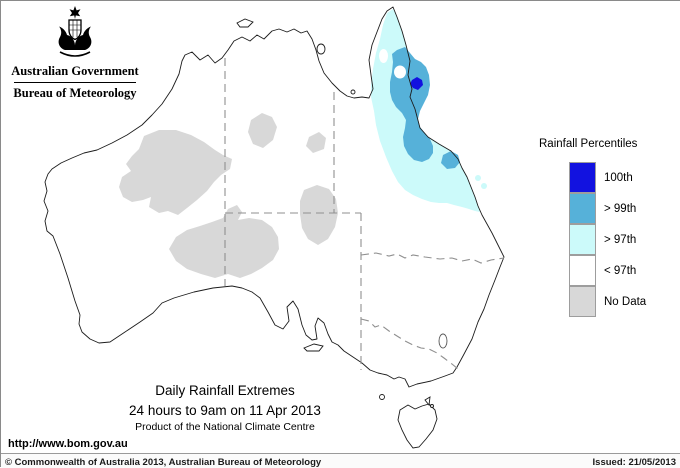 Image resolution: width=680 pixels, height=468 pixels. Describe the element at coordinates (582, 239) in the screenshot. I see `legend-swatch-gt97th` at that location.